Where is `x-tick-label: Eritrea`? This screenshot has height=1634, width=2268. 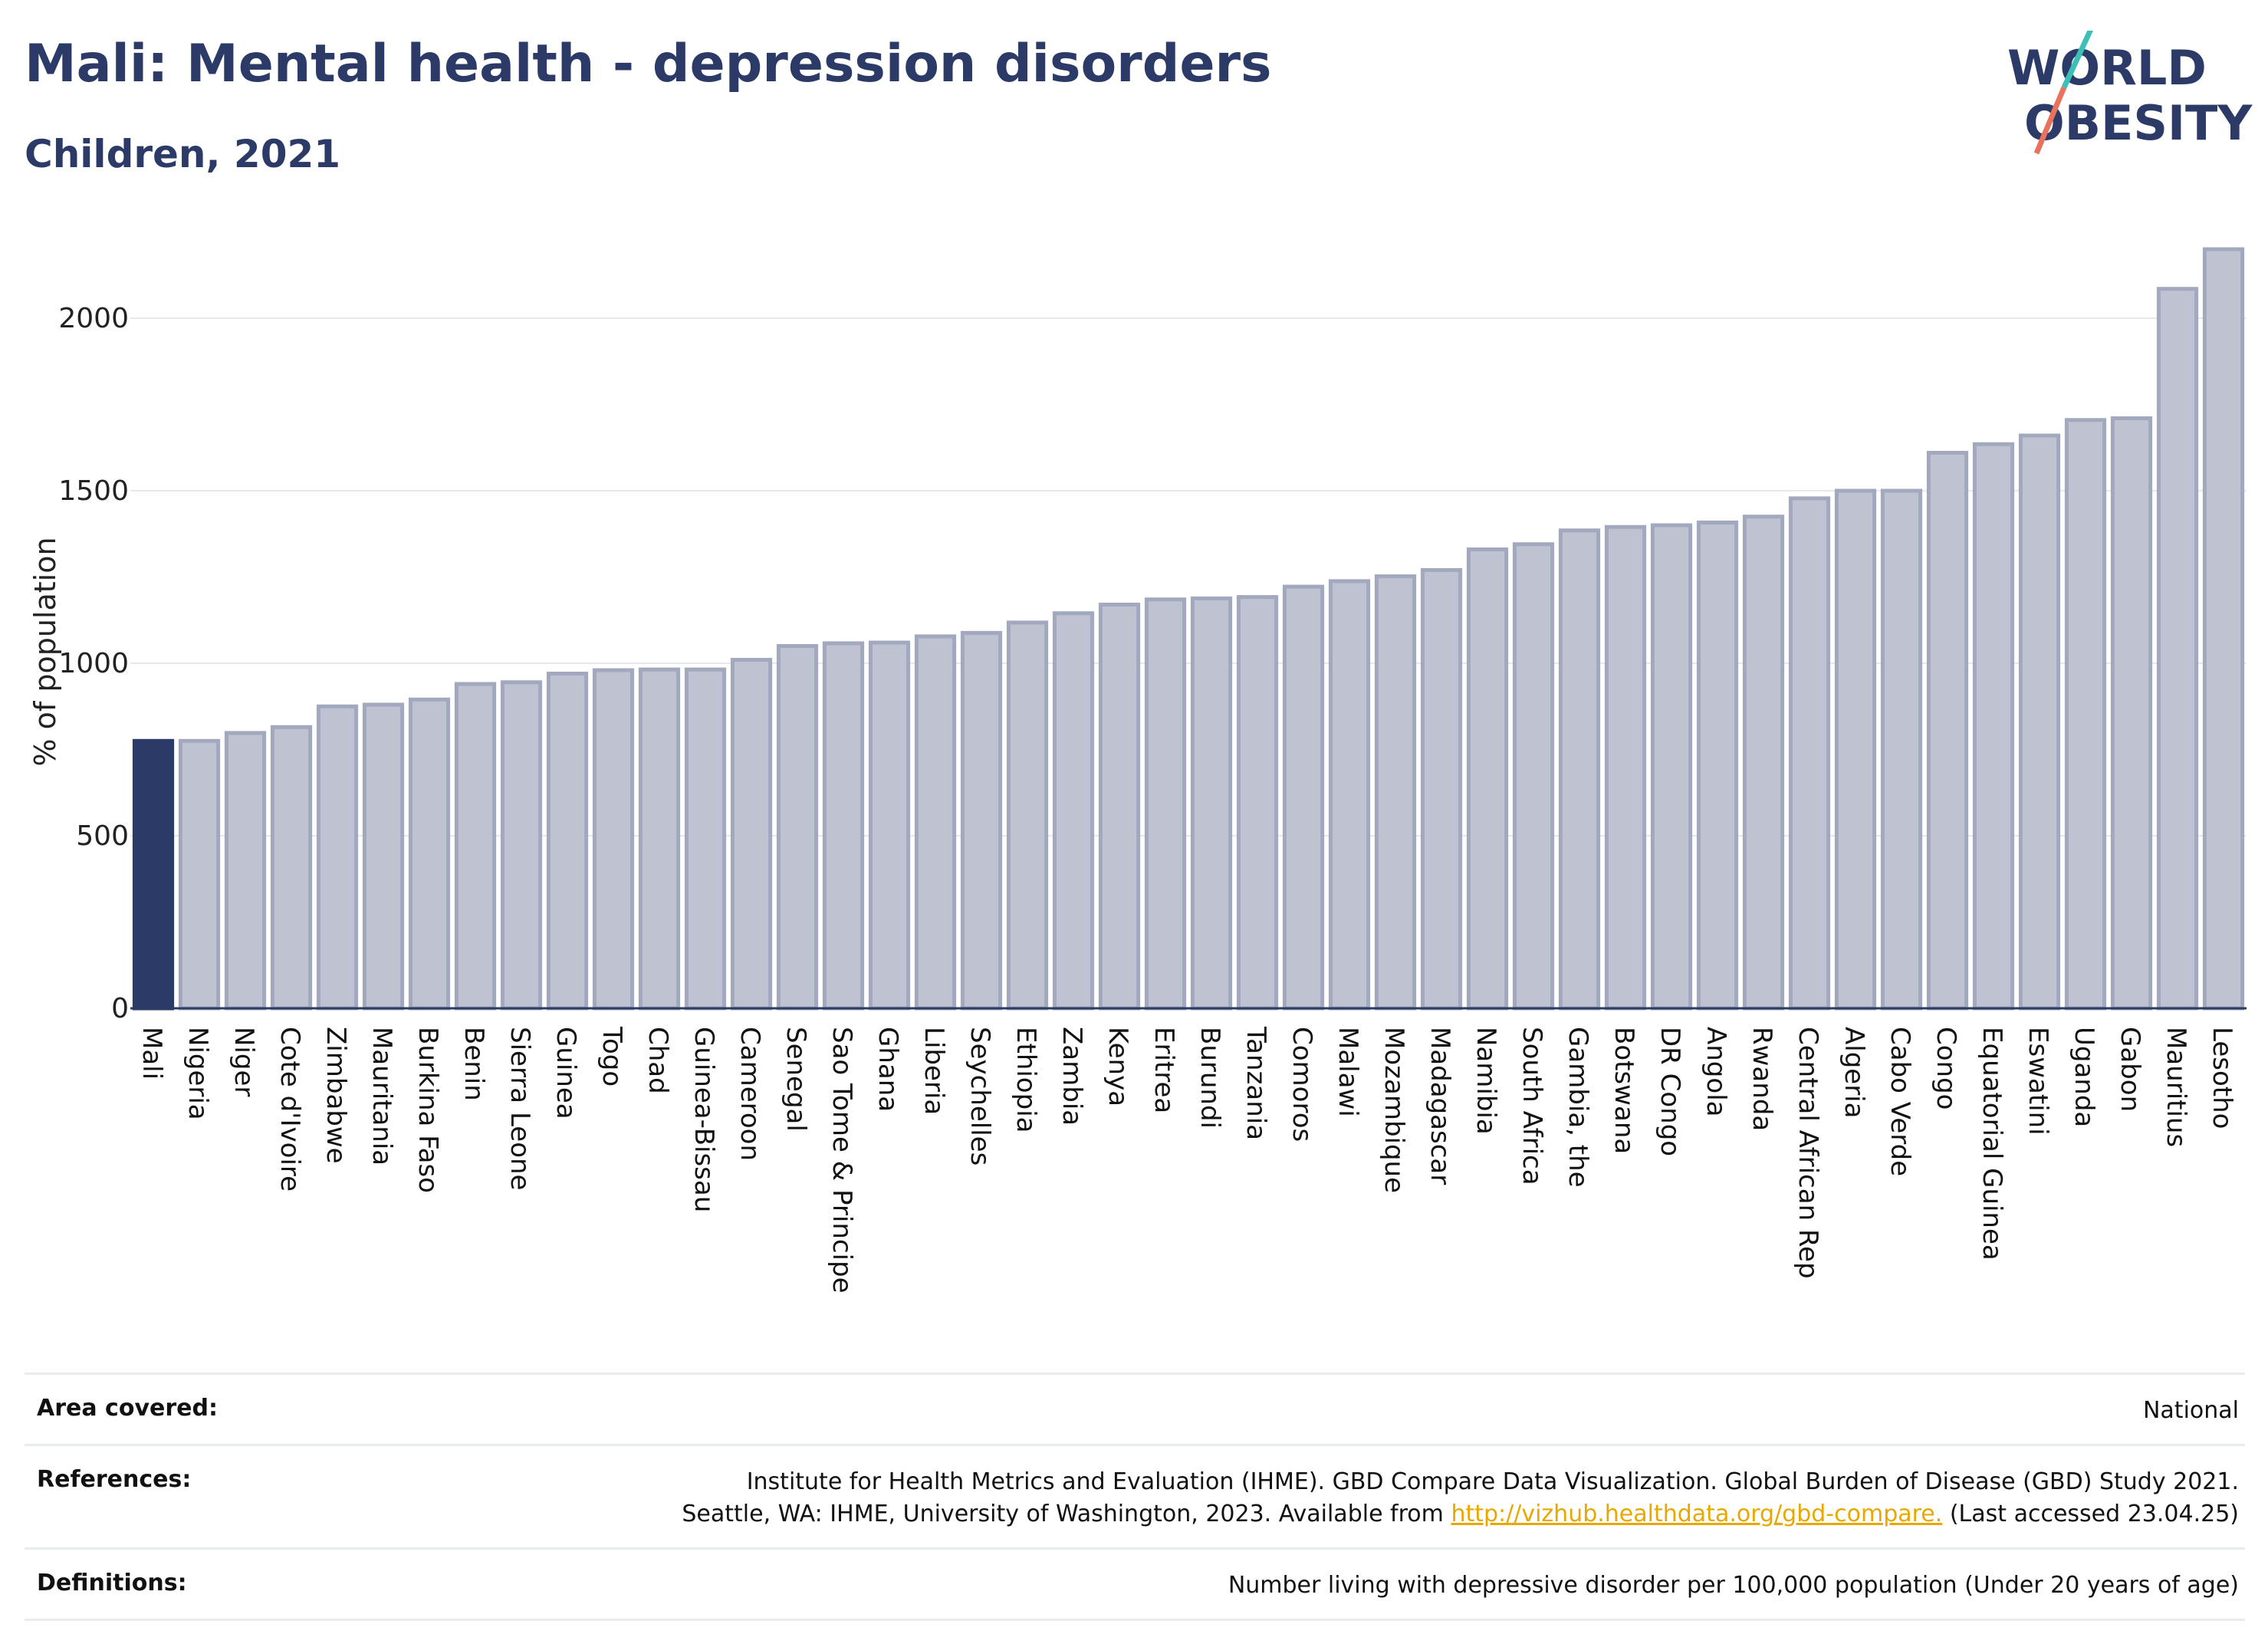 x-tick-label: Eritrea is located at coordinates (1164, 1070).